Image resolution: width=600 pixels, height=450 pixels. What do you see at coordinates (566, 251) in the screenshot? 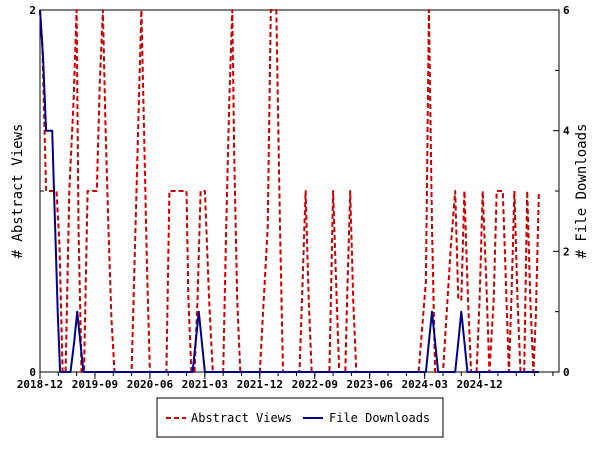
I see `y-right-tick-label: 2` at bounding box center [566, 251].